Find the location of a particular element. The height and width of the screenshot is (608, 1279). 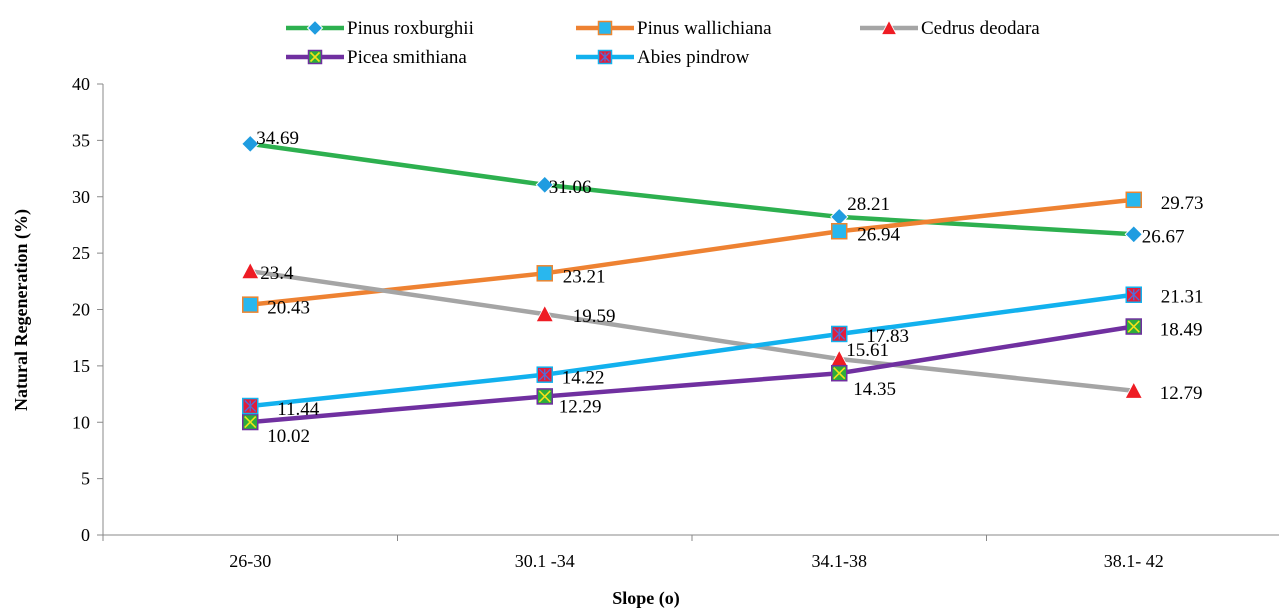

legend-label: Pinus roxburghii is located at coordinates (410, 28).